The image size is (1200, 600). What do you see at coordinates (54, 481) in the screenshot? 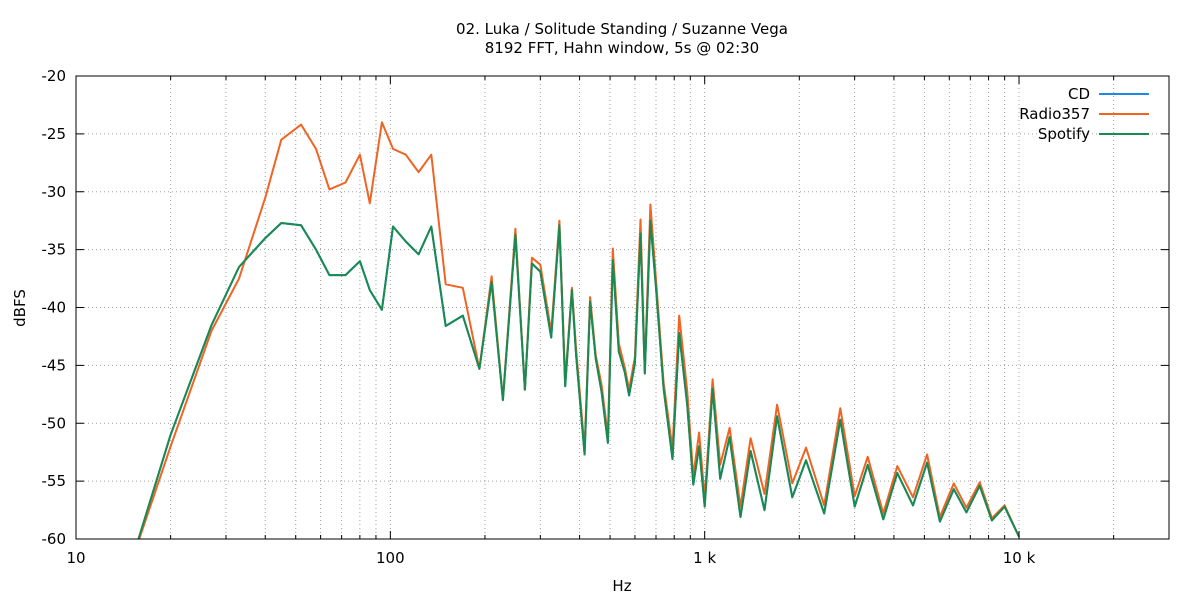
I see `y-tick-label: -55` at bounding box center [54, 481].